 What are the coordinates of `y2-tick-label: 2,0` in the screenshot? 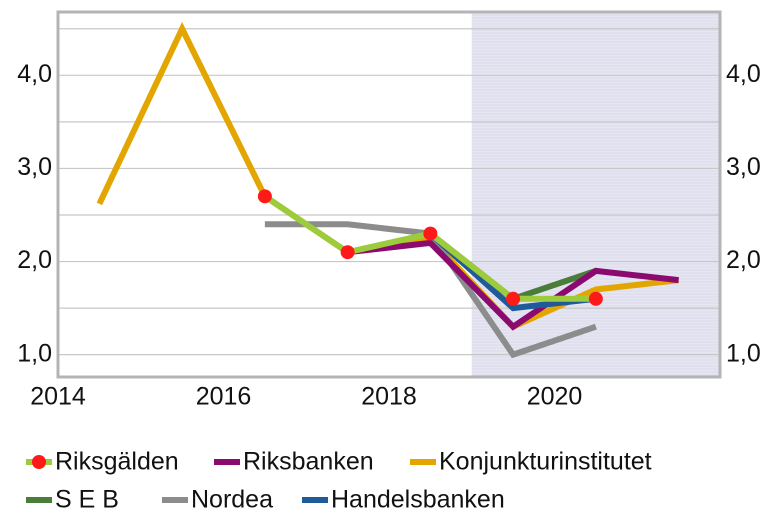 It's located at (743, 260).